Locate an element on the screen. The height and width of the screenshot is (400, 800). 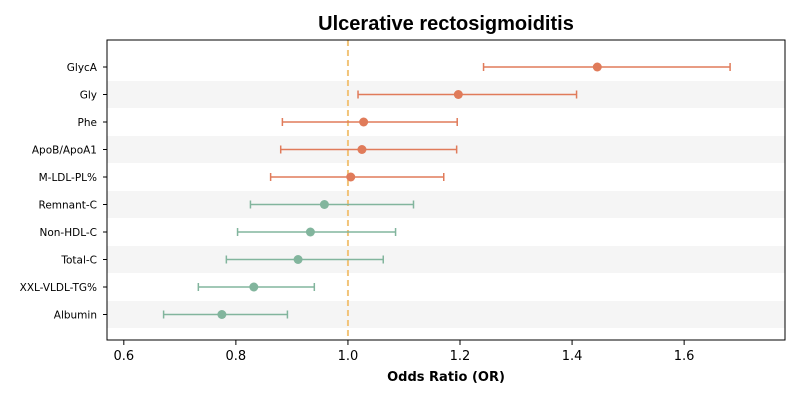
x-tick-label: 1.2 is located at coordinates (460, 356).